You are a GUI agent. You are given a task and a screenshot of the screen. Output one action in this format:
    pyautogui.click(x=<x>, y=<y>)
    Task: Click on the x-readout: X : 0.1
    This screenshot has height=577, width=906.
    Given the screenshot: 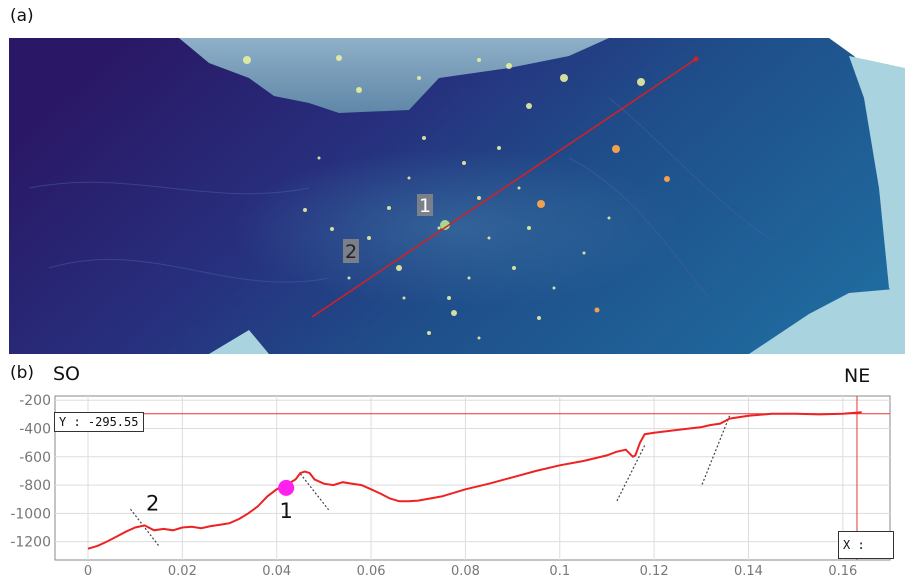 What is the action you would take?
    pyautogui.click(x=866, y=545)
    